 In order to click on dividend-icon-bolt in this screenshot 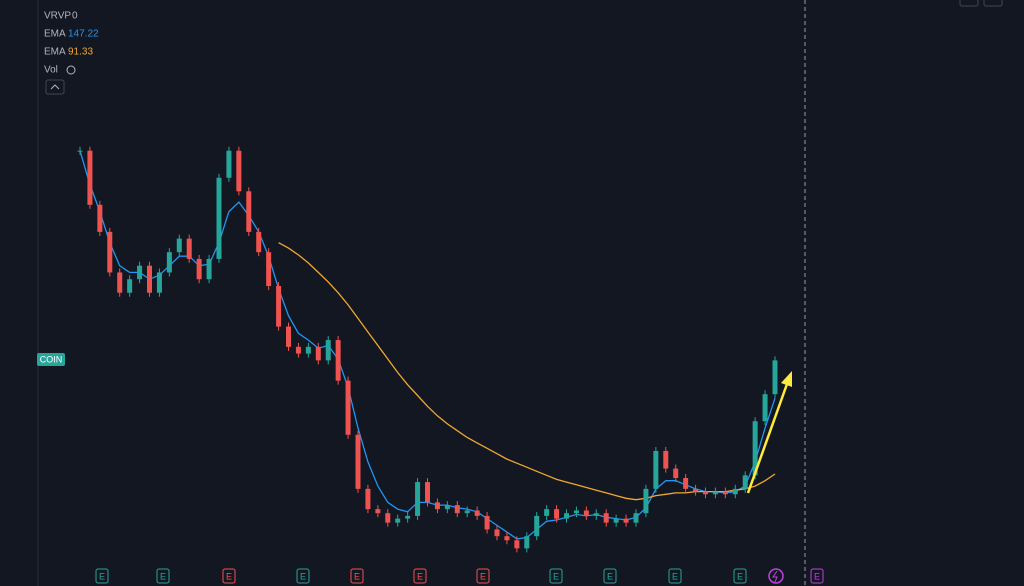, I will do `click(775, 576)`.